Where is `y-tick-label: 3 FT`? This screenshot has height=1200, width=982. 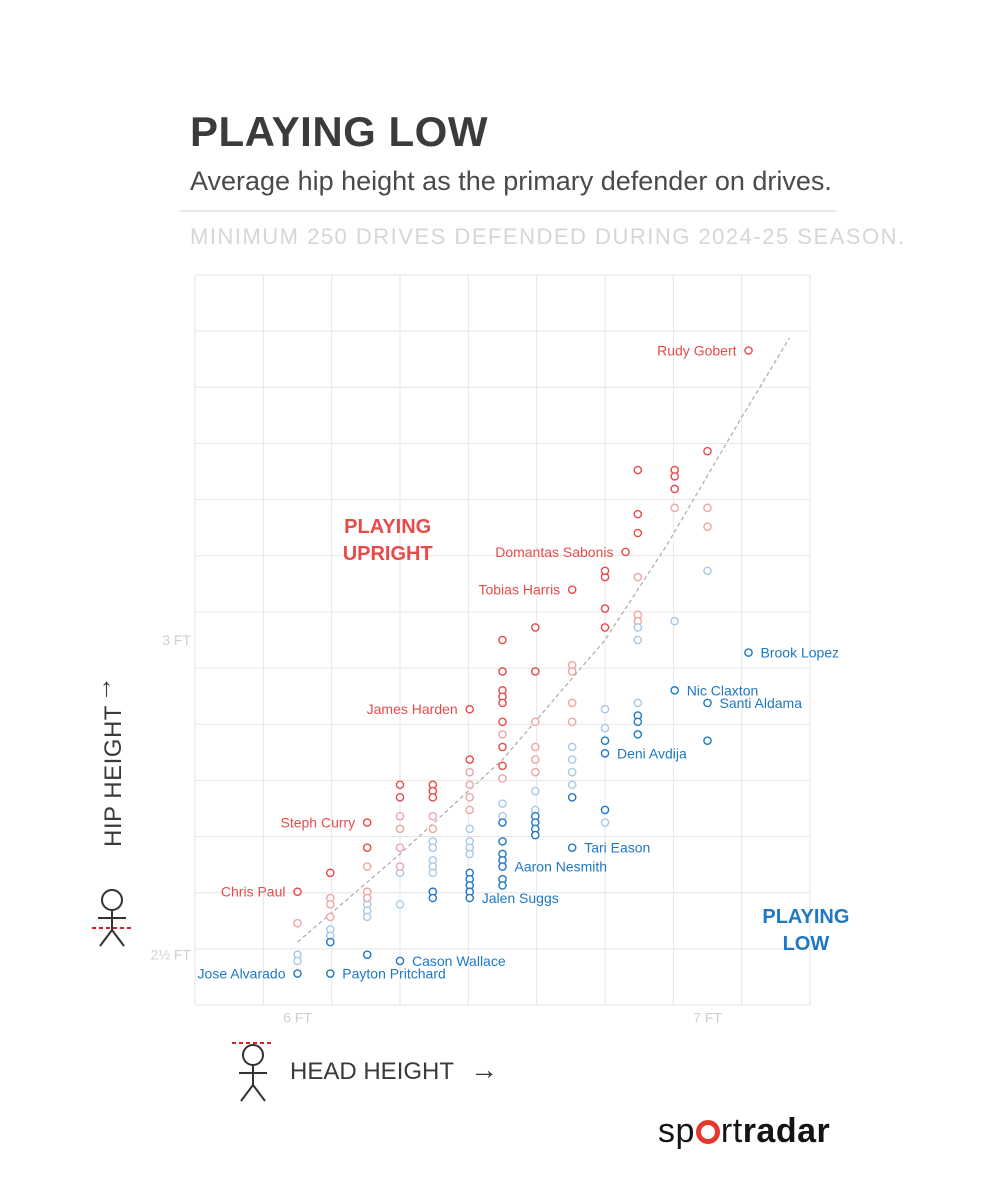
y-tick-label: 3 FT is located at coordinates (176, 640).